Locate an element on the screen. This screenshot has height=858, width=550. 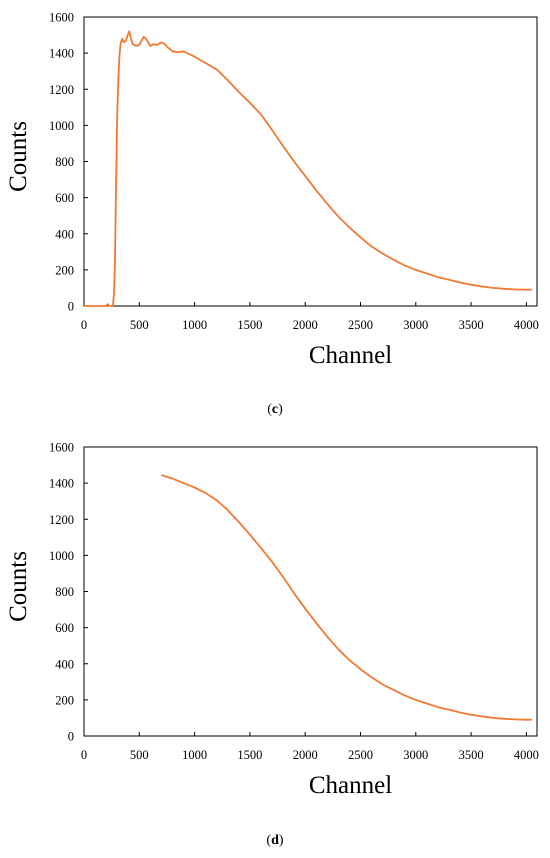
panel-caption-d-letter: d is located at coordinates (275, 840).